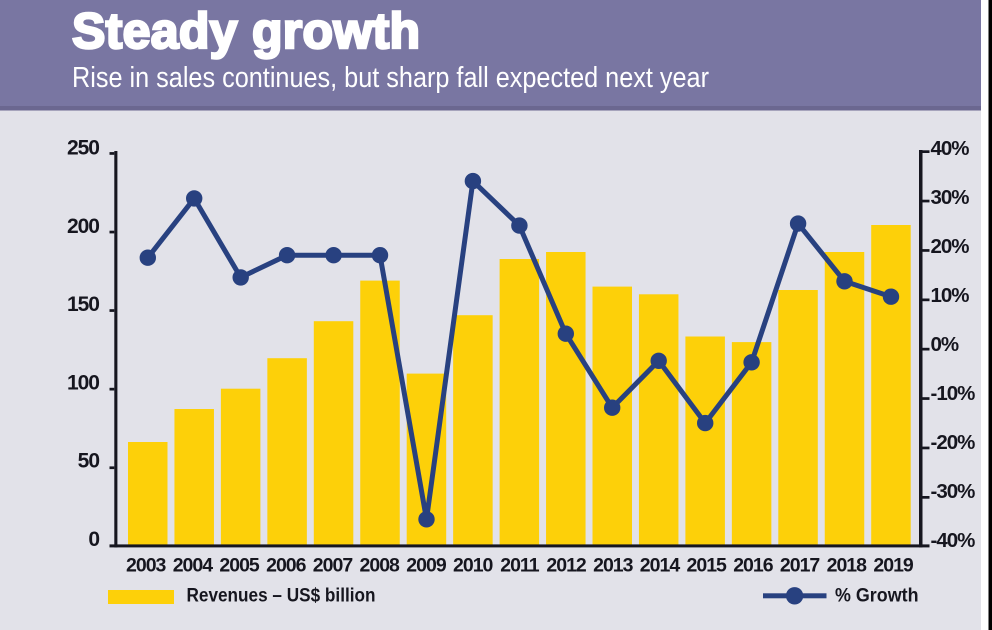 The width and height of the screenshot is (992, 630). What do you see at coordinates (286, 566) in the screenshot?
I see `svg-text: 2006` at bounding box center [286, 566].